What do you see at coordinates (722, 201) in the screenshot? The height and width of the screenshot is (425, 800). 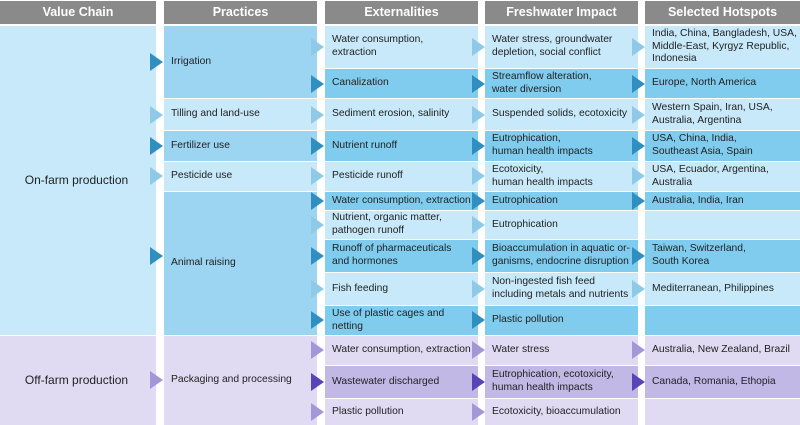 I see `hotspot-animal-water: Australia, India, Iran` at bounding box center [722, 201].